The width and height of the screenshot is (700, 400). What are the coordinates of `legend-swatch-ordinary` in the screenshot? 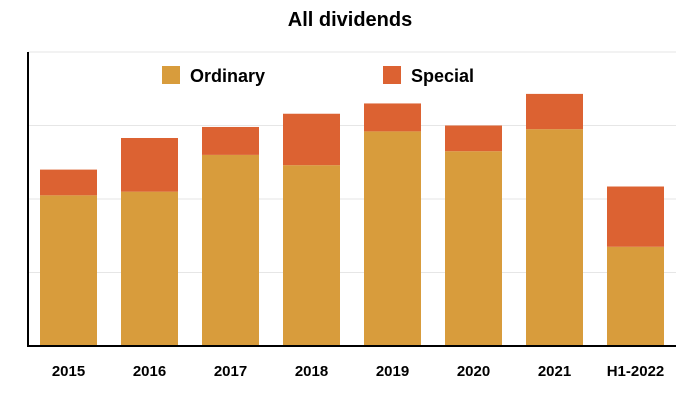 It's located at (171, 75).